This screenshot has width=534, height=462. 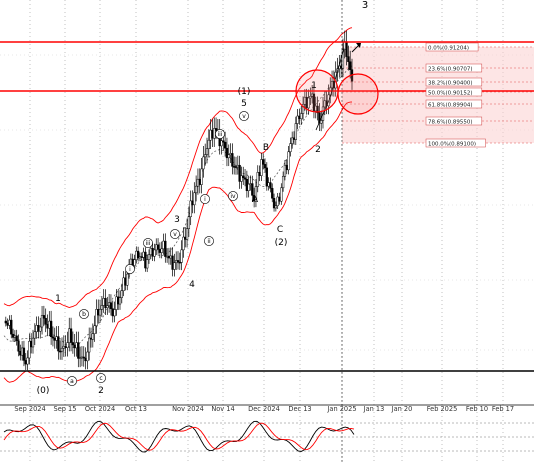 I want to click on wave-label-roman-v-b-circle, so click(x=175, y=234).